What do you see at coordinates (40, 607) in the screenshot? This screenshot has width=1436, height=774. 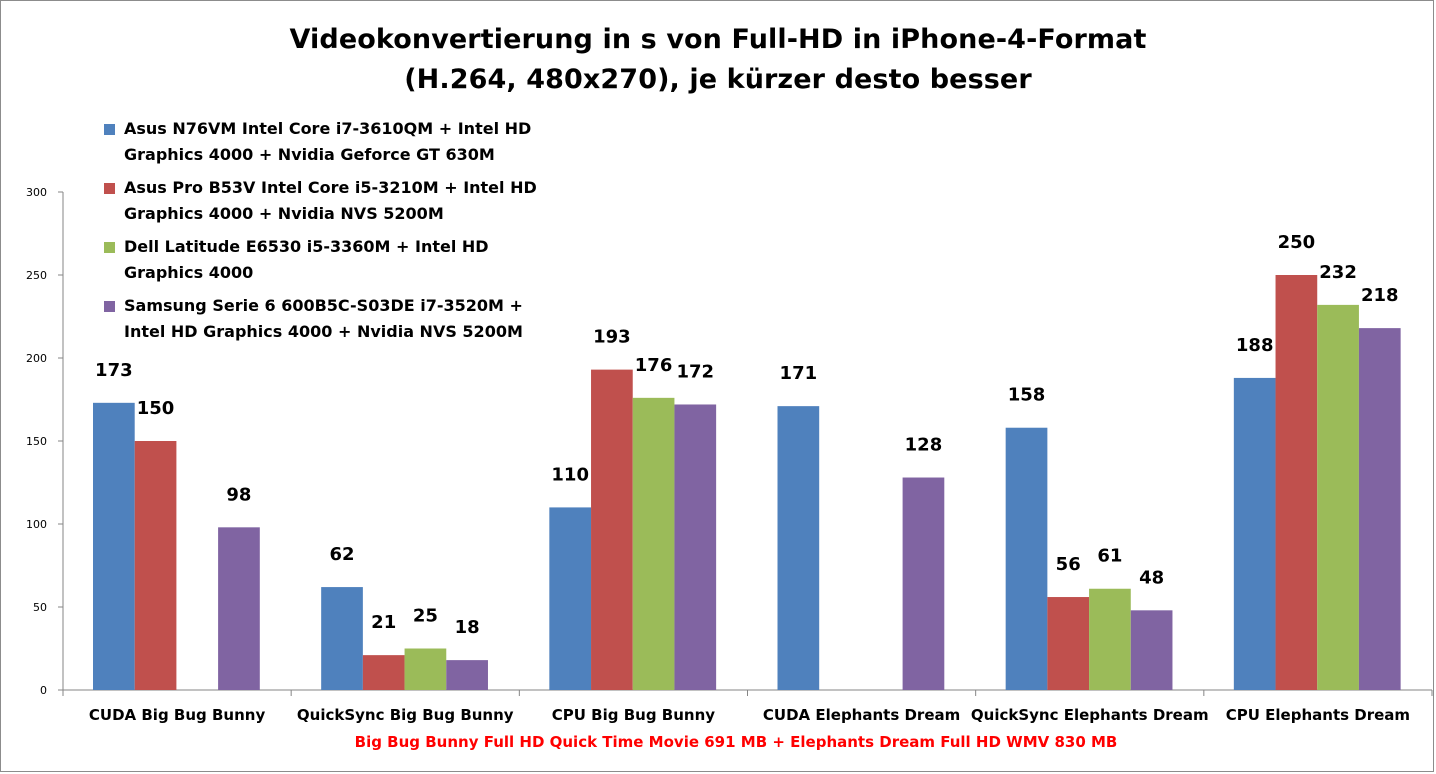 I see `y-tick-label: 50` at bounding box center [40, 607].